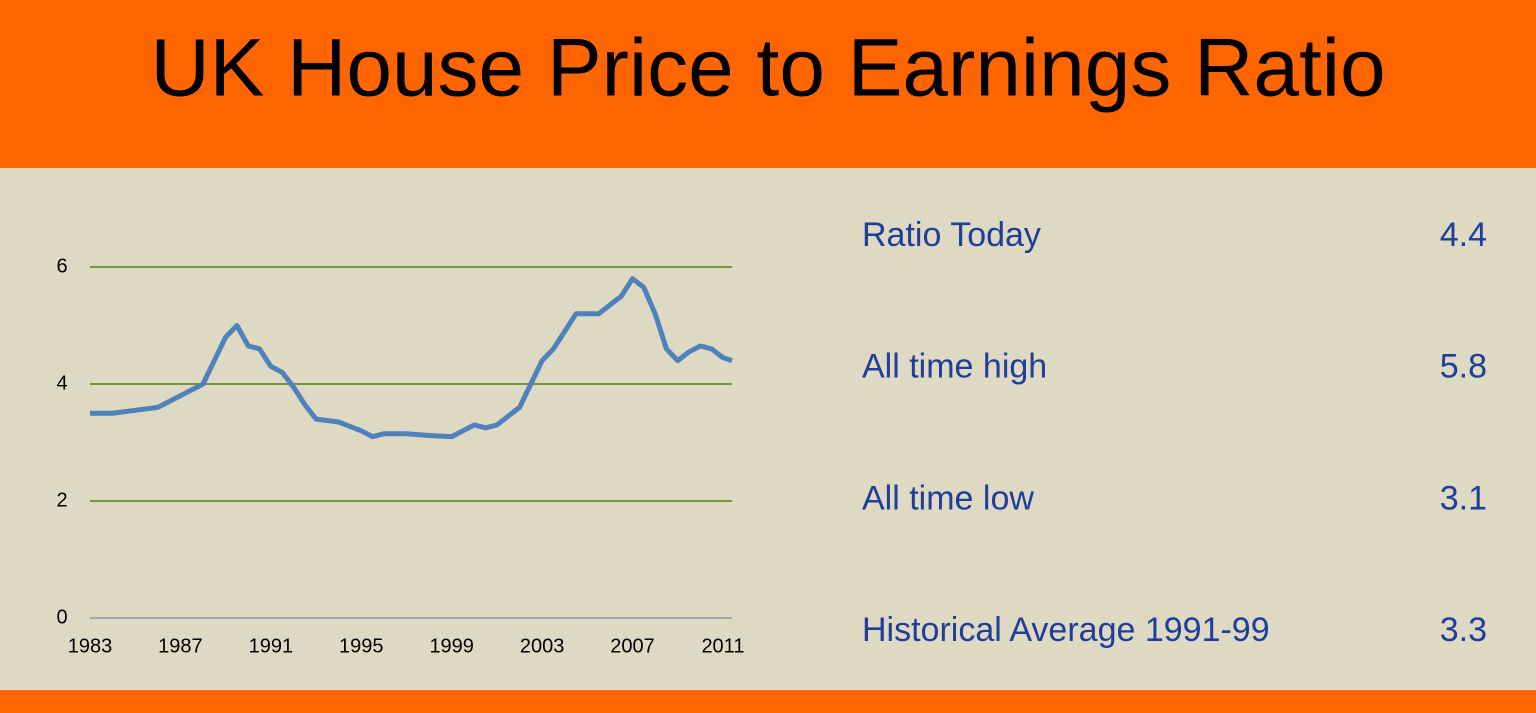 Image resolution: width=1536 pixels, height=713 pixels. Describe the element at coordinates (768, 701) in the screenshot. I see `footer-band` at that location.